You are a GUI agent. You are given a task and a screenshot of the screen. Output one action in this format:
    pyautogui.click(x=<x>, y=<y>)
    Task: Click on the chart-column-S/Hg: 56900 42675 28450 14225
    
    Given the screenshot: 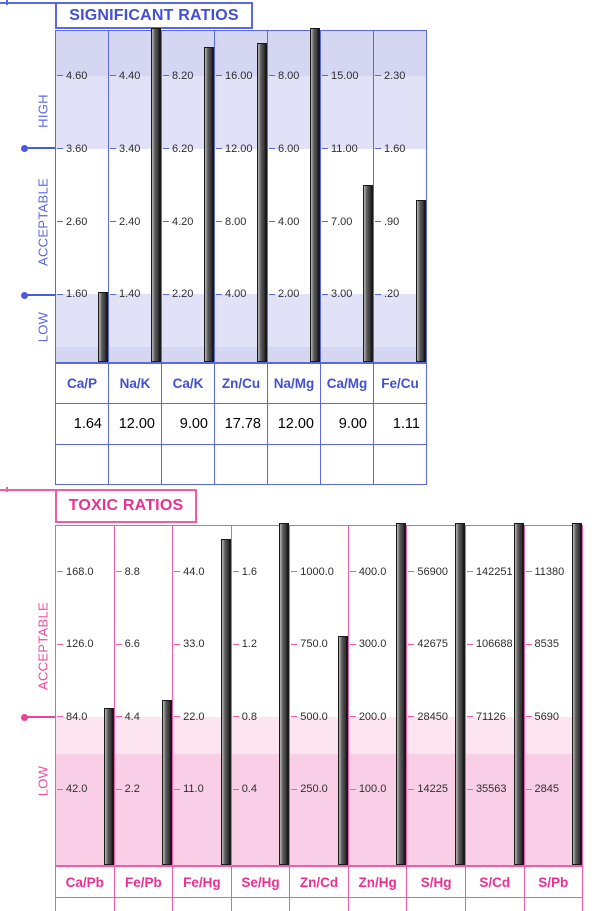 What is the action you would take?
    pyautogui.click(x=436, y=694)
    